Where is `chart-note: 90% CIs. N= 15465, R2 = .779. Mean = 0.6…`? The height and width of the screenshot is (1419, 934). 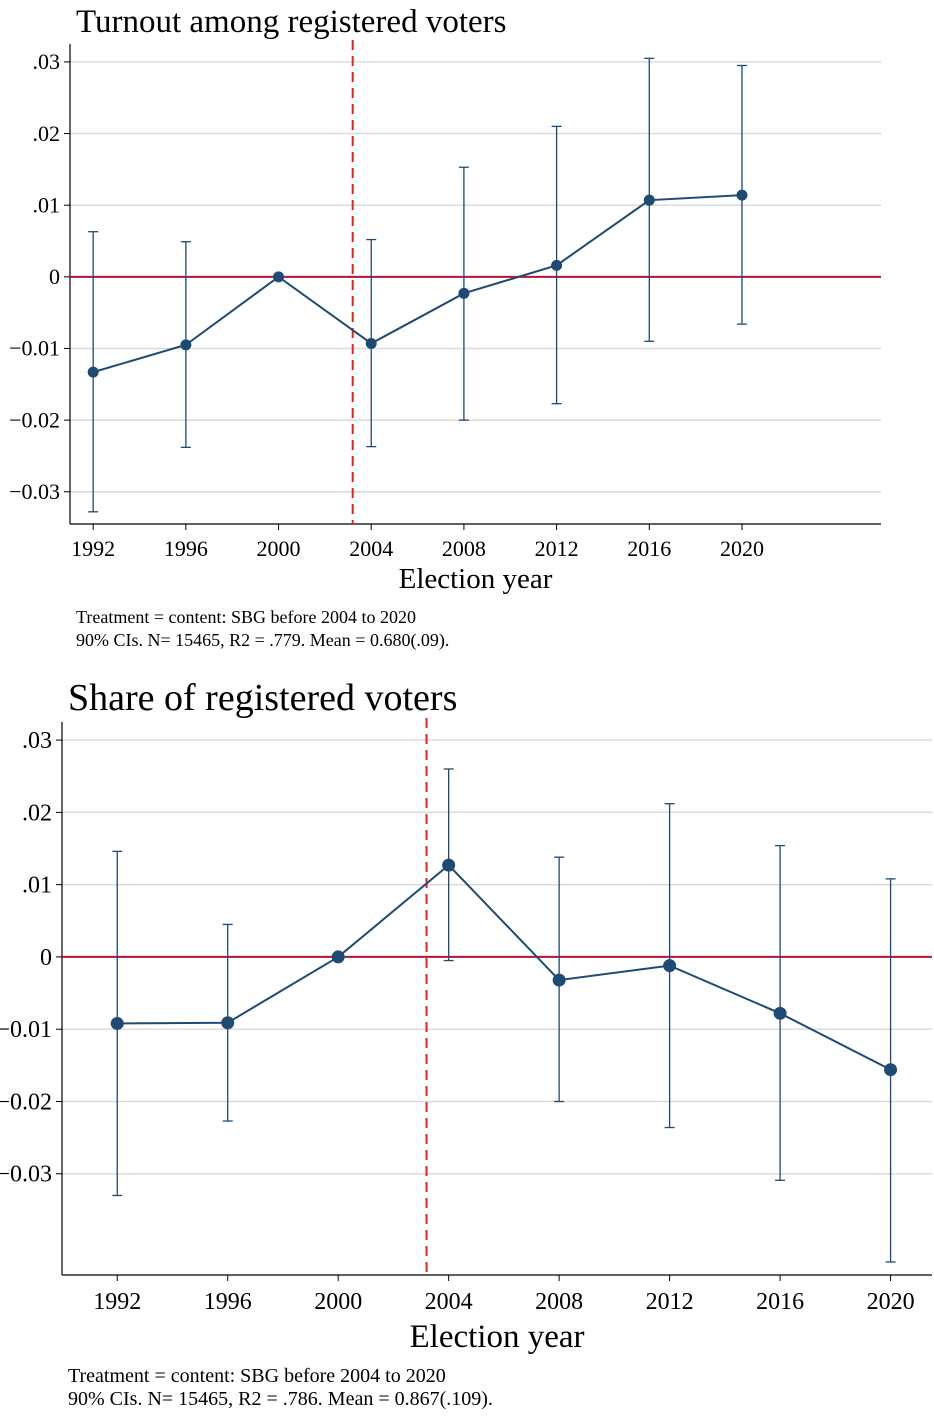
chart-note: 90% CIs. N= 15465, R2 = .779. Mean = 0.6… is located at coordinates (262, 640).